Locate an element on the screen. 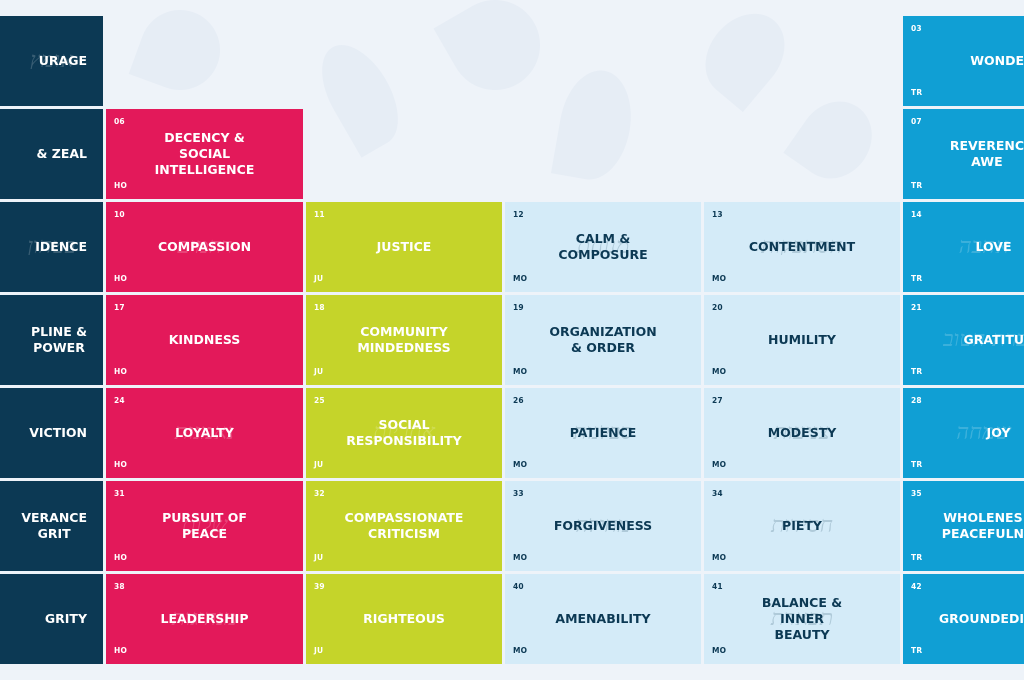  tile-number: 13 is located at coordinates (717, 214).